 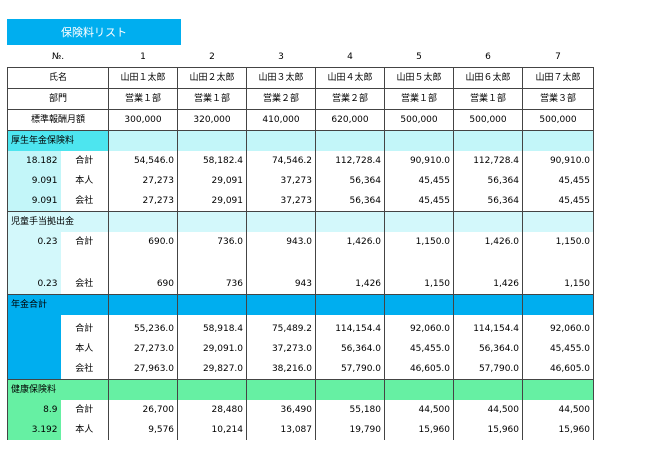 What do you see at coordinates (350, 430) in the screenshot?
I see `value-cell: 19,790` at bounding box center [350, 430].